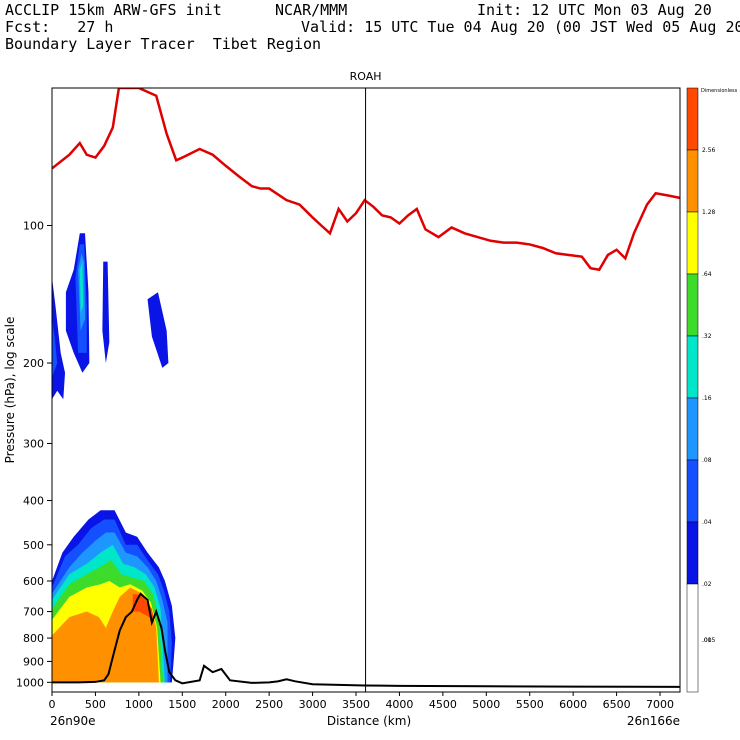 This screenshot has height=740, width=740. Describe the element at coordinates (369, 721) in the screenshot. I see `x-axis-label: Distance (km)` at that location.